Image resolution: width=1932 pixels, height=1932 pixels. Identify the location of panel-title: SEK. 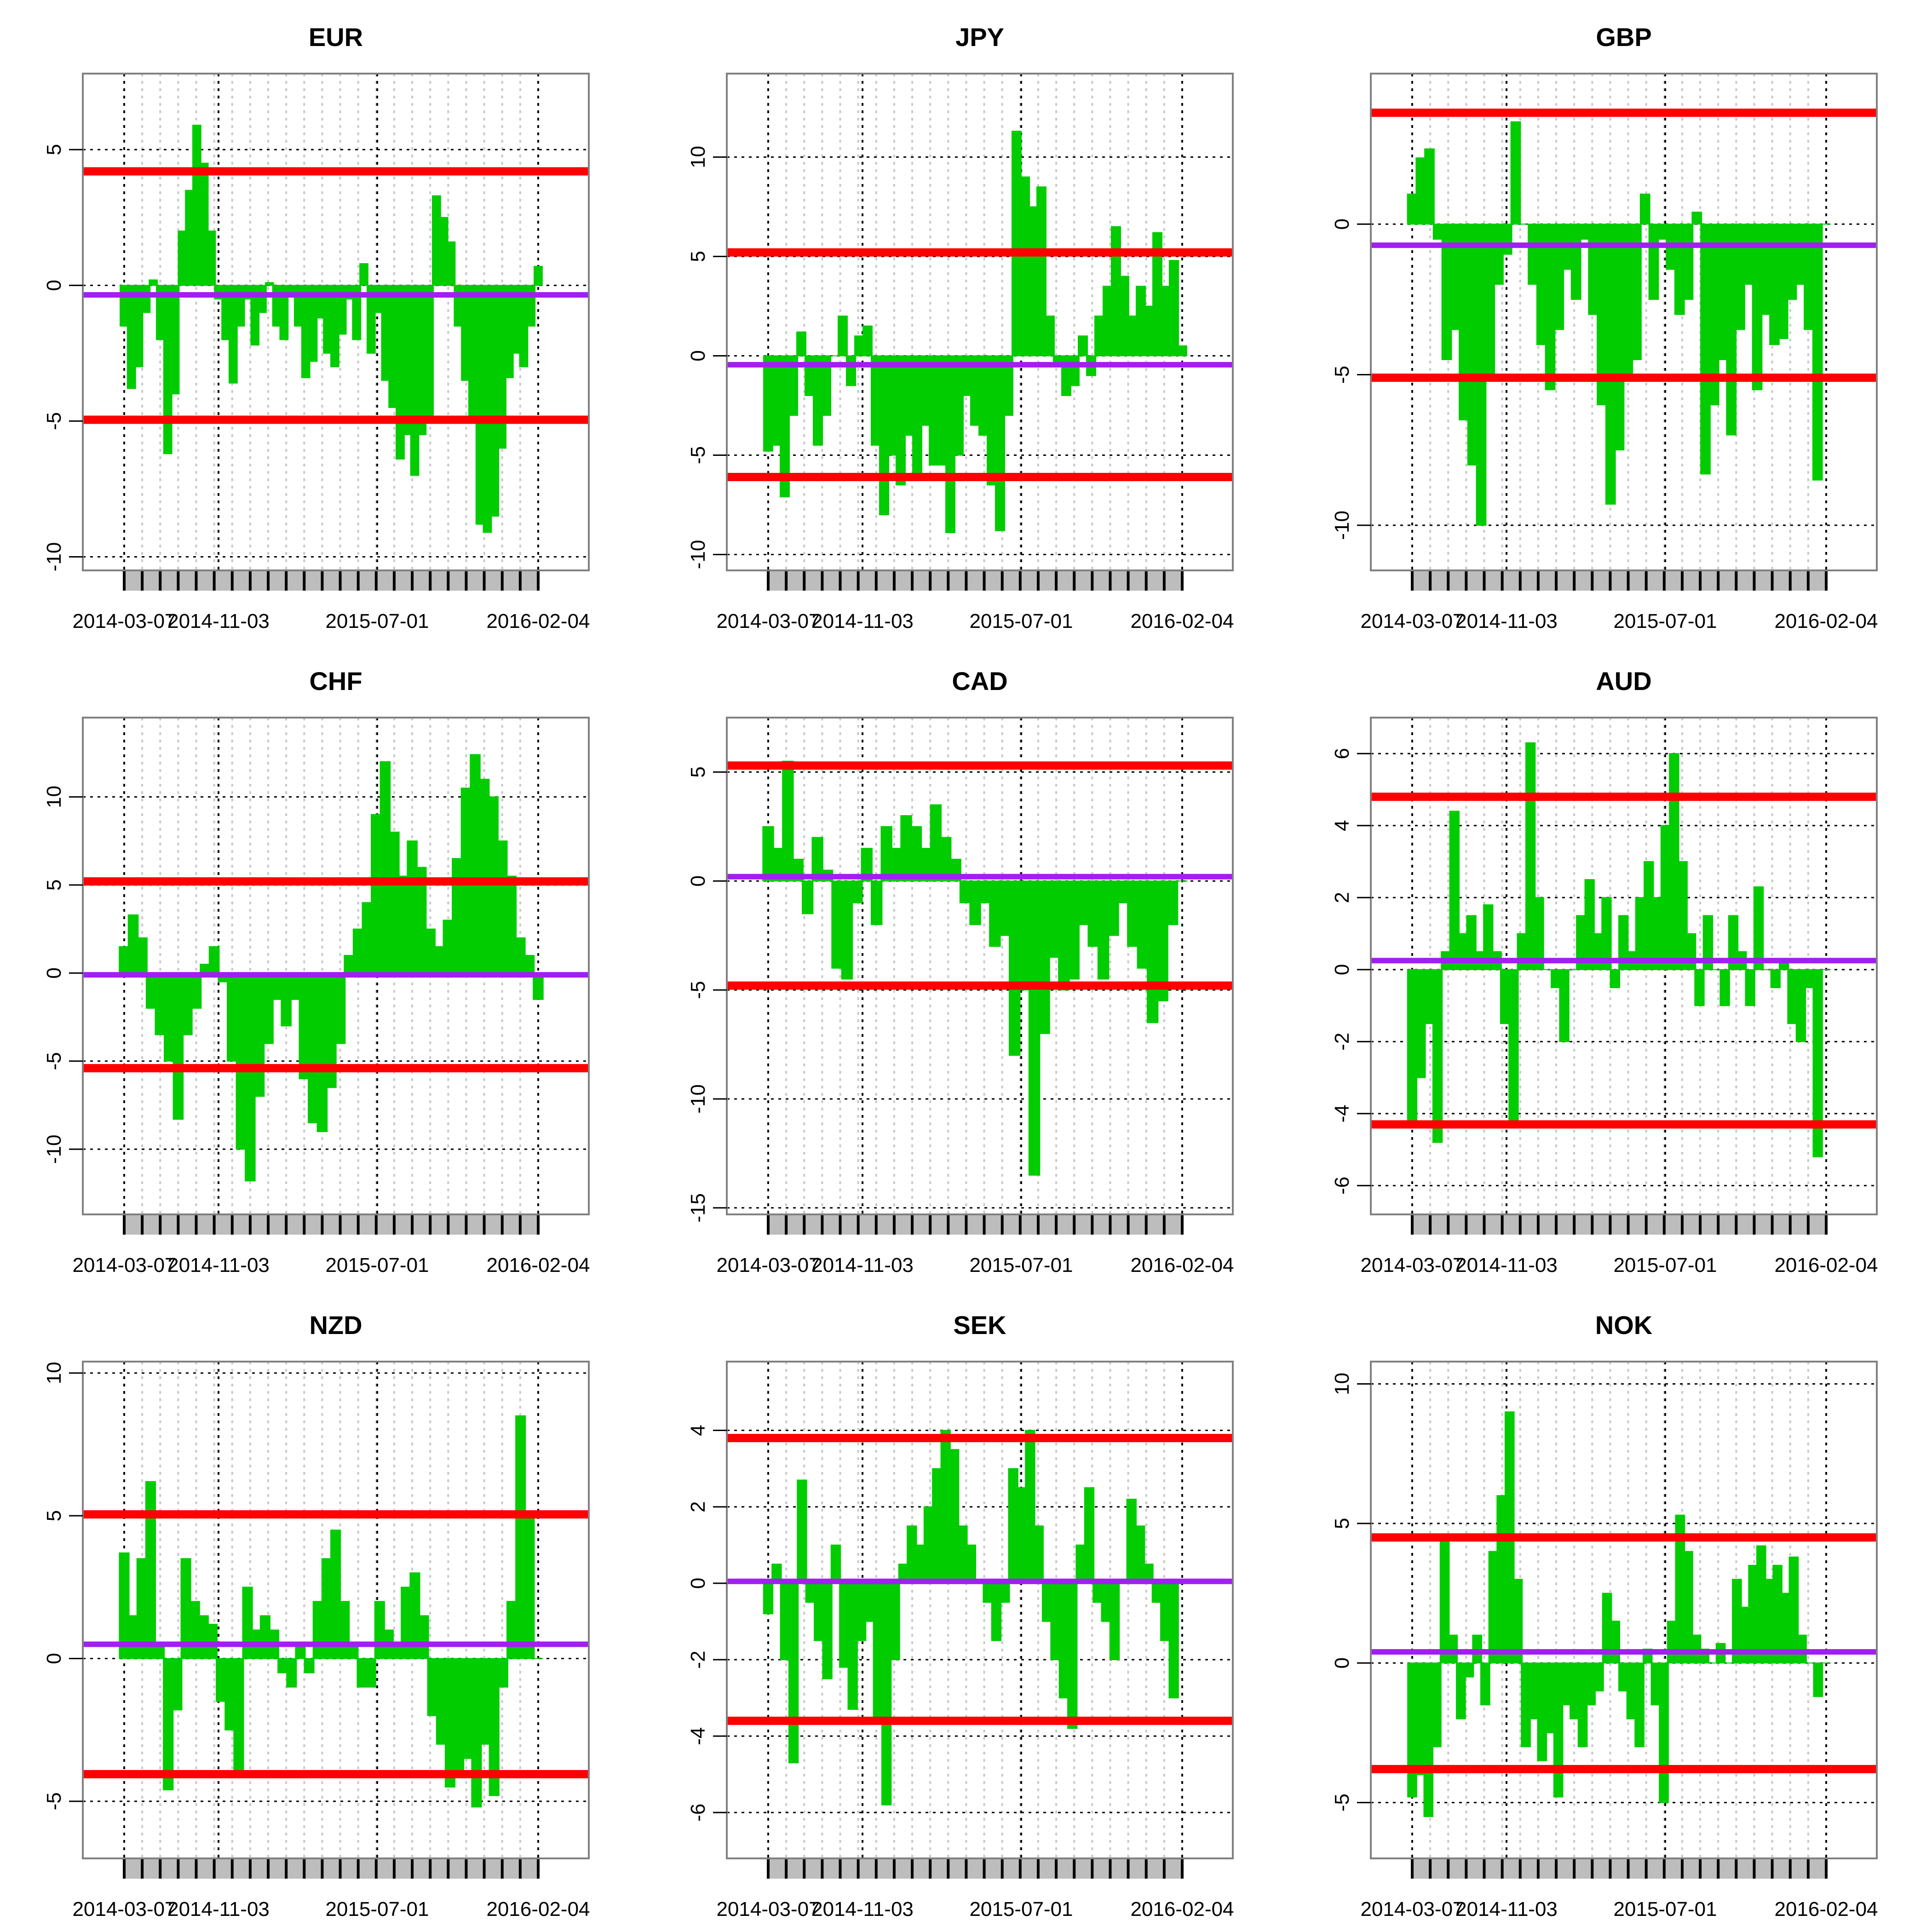
(979, 1325).